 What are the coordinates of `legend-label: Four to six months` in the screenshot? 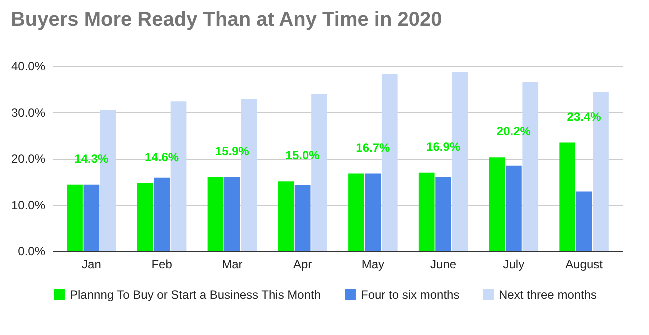 It's located at (410, 295).